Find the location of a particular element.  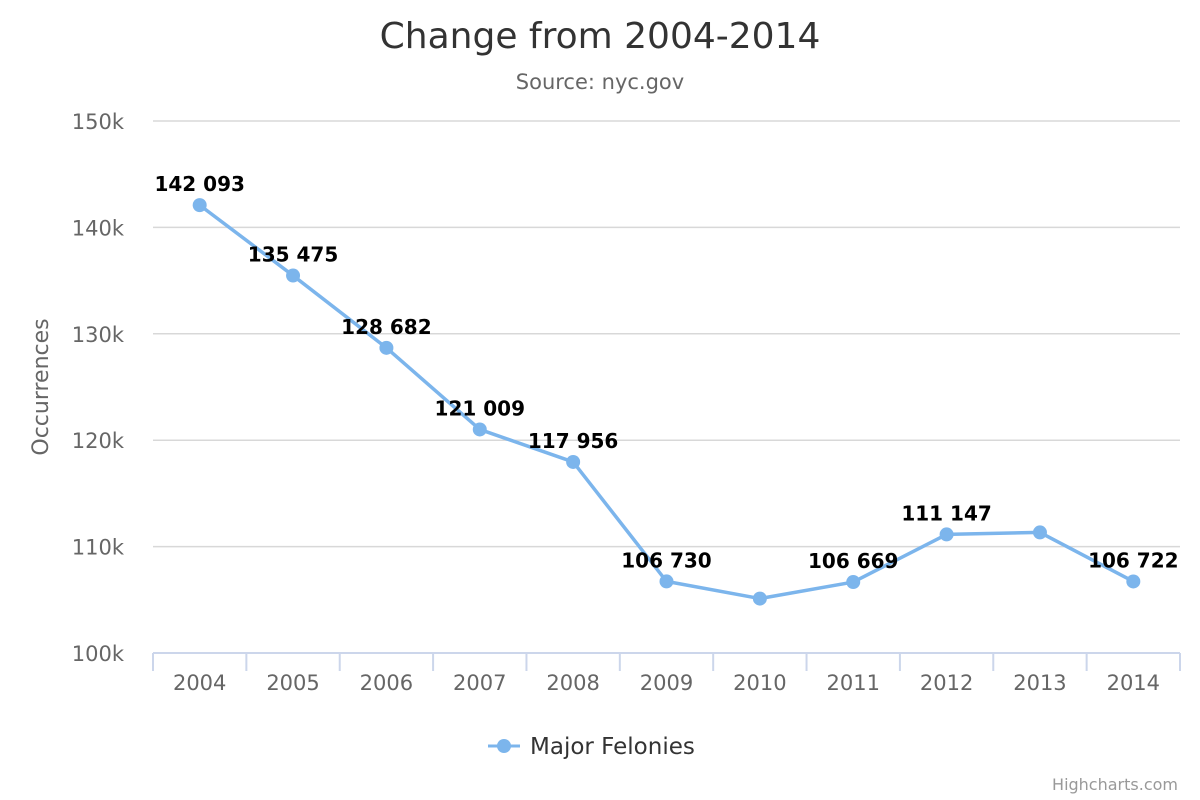

x-tick-label: 2008 is located at coordinates (572, 683).